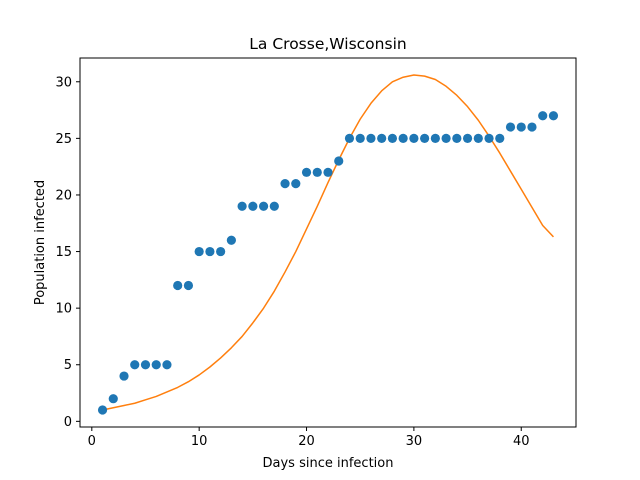  I want to click on x-tick-label: 10, so click(199, 441).